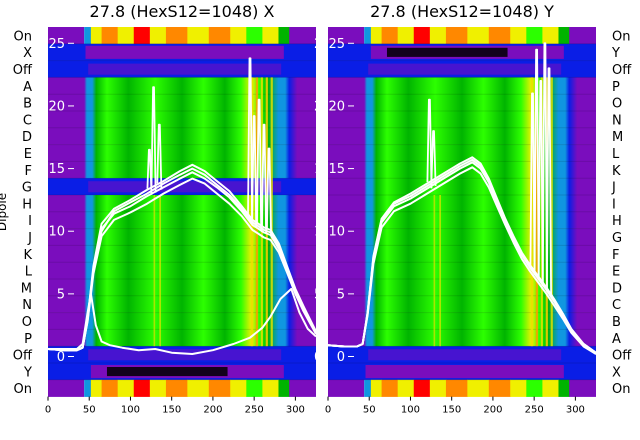 The width and height of the screenshot is (640, 440). I want to click on chart-title-x: 27.8 (HexS12=1048) X, so click(182, 11).